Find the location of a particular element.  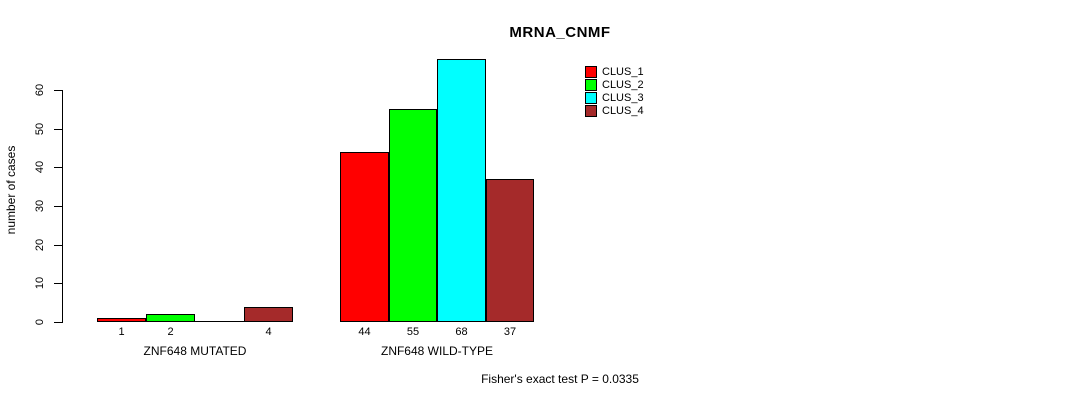

y-tick-label: 0 is located at coordinates (40, 322).